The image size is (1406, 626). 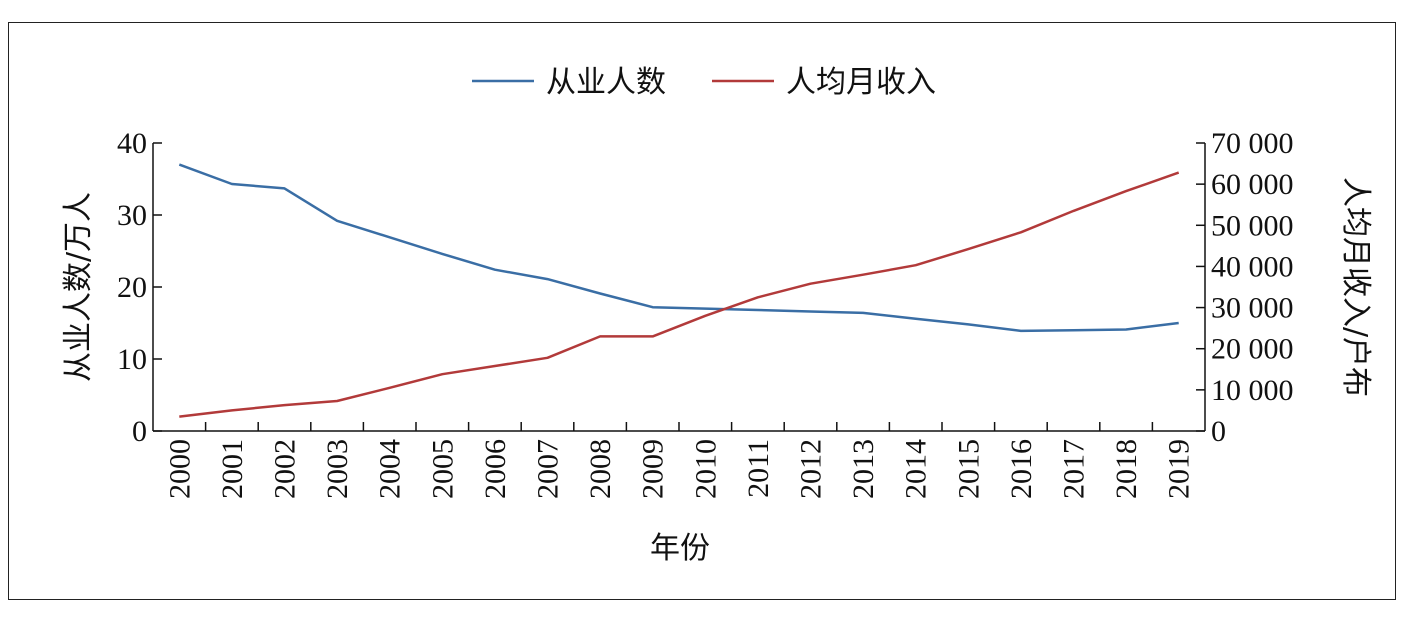 I want to click on x-tick-label: 2011, so click(x=758, y=468).